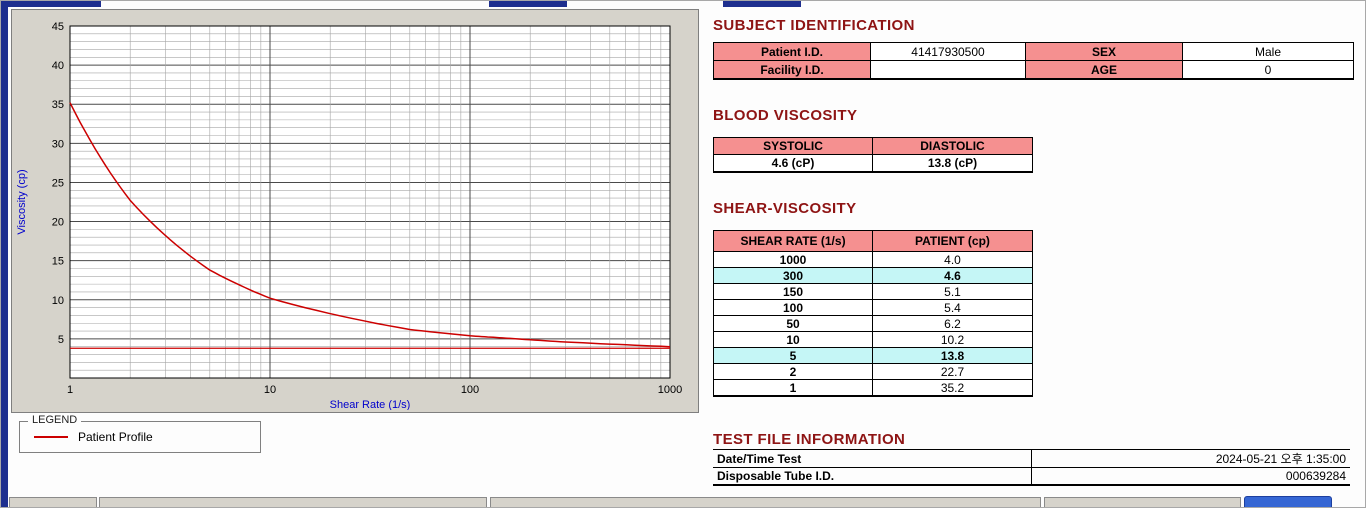 Image resolution: width=1366 pixels, height=508 pixels. Describe the element at coordinates (1288, 501) in the screenshot. I see `action-button-fragment` at that location.